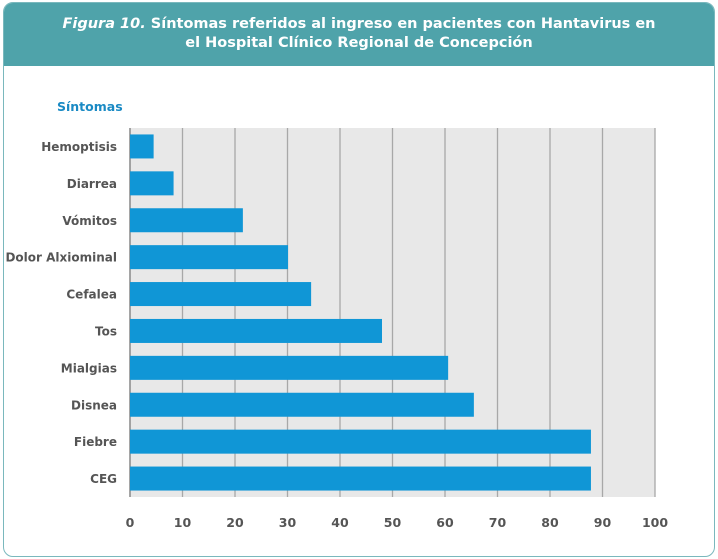  Describe the element at coordinates (104, 24) in the screenshot. I see `figure-label: Figura 10.` at that location.